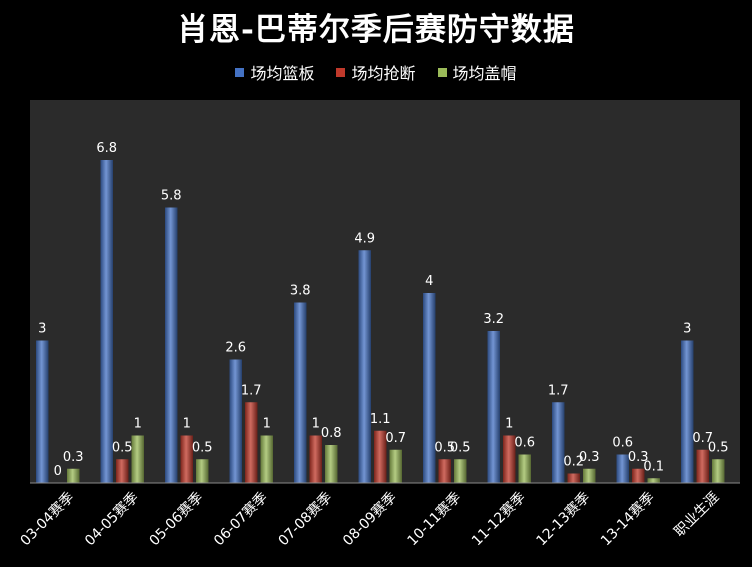 This screenshot has width=752, height=567. I want to click on data-label-steals-10: 0.7, so click(702, 438).